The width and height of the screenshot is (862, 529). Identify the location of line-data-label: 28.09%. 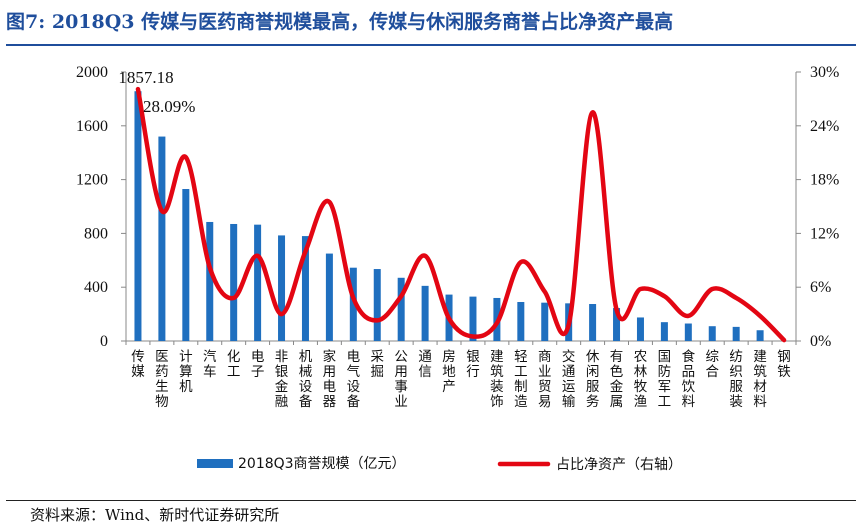
(169, 106).